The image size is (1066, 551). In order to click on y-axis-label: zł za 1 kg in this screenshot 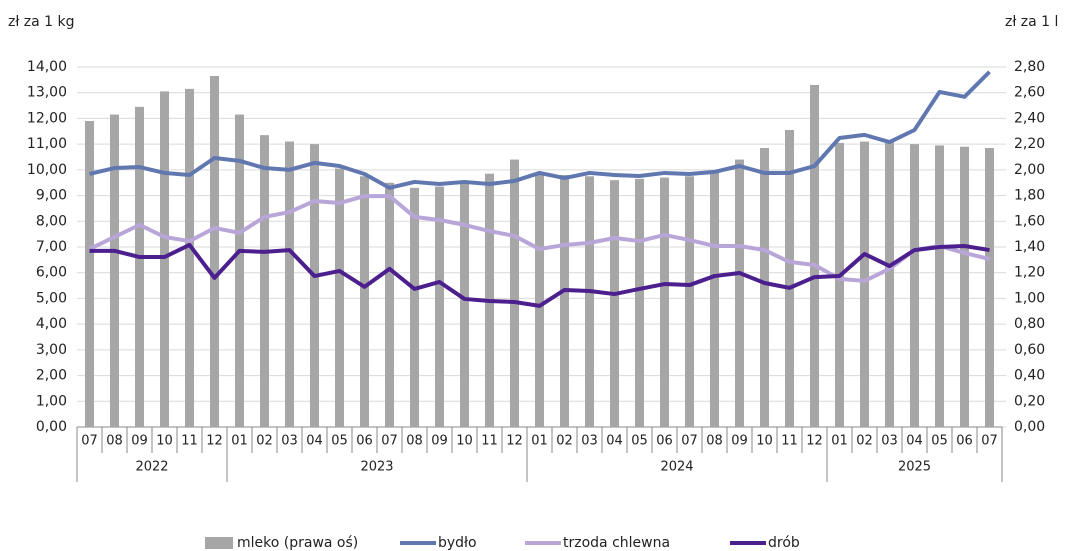, I will do `click(41, 22)`.